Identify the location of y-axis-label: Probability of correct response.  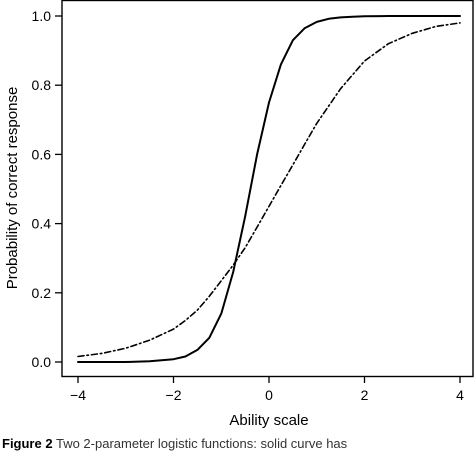
(12, 188).